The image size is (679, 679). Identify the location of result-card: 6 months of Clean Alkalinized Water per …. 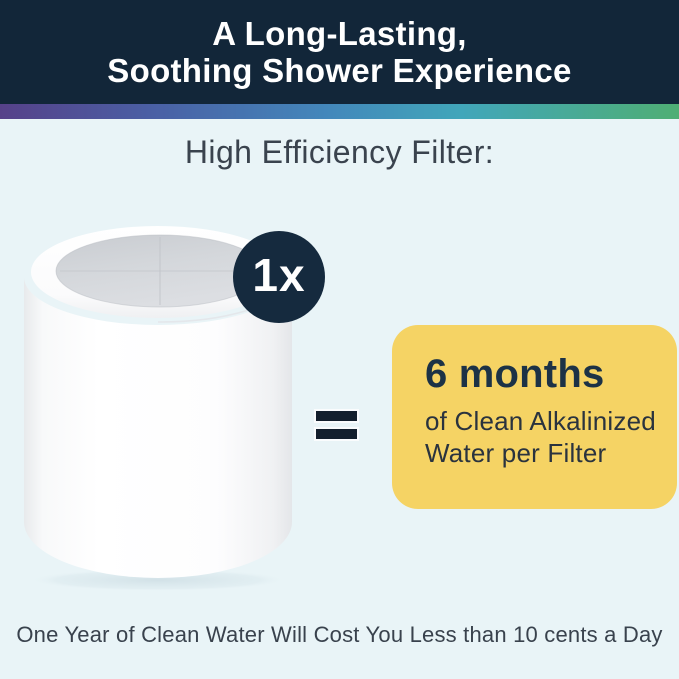
(534, 417).